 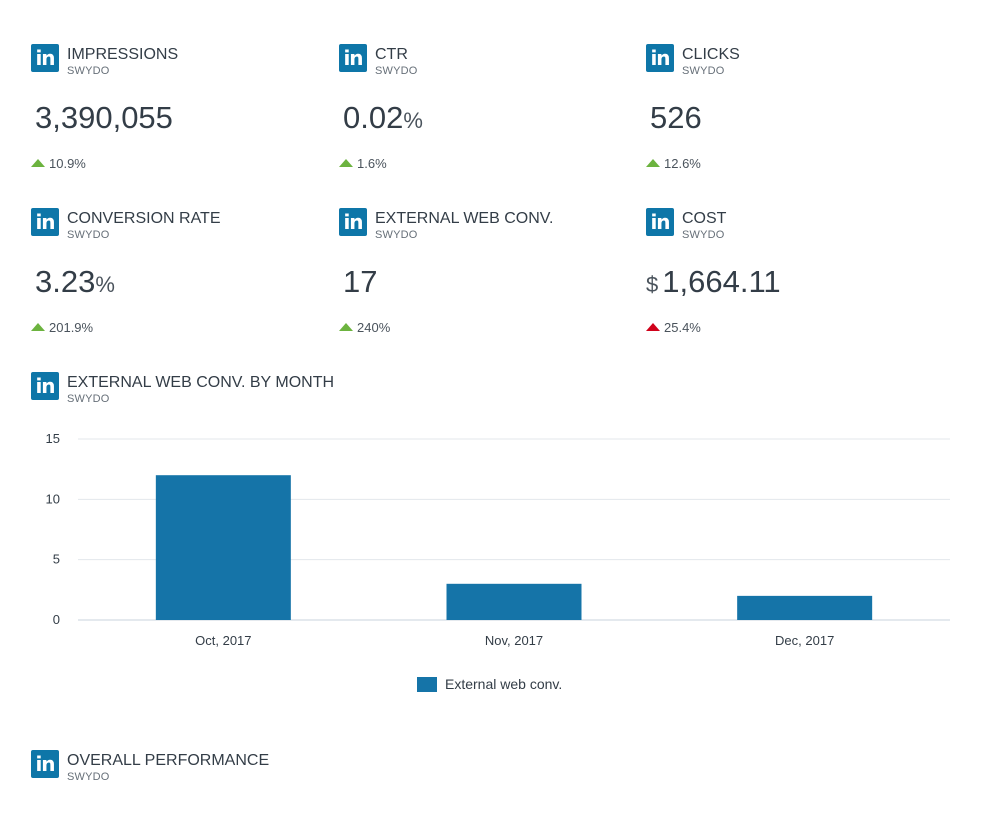 I want to click on overall-section-header: in OVERALL PERFORMANCE SWYDO, so click(x=181, y=770).